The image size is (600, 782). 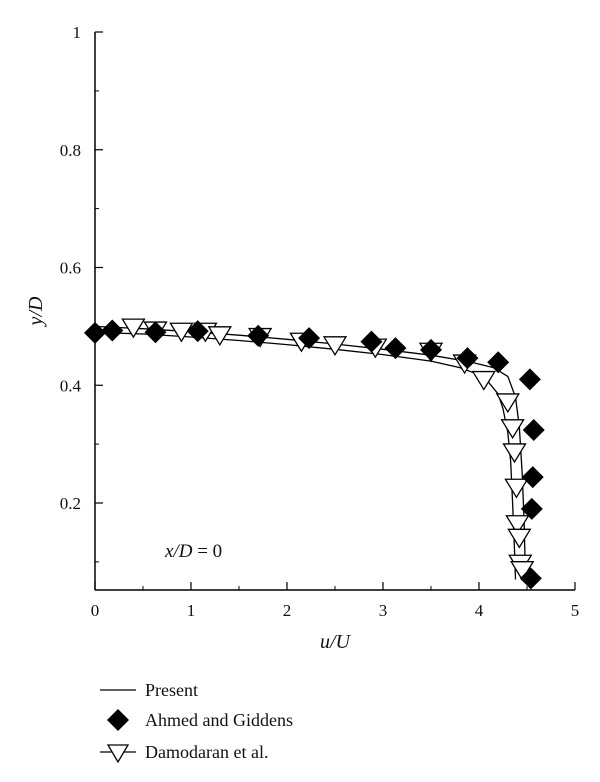 I want to click on annotation-var: x/D, so click(x=178, y=551).